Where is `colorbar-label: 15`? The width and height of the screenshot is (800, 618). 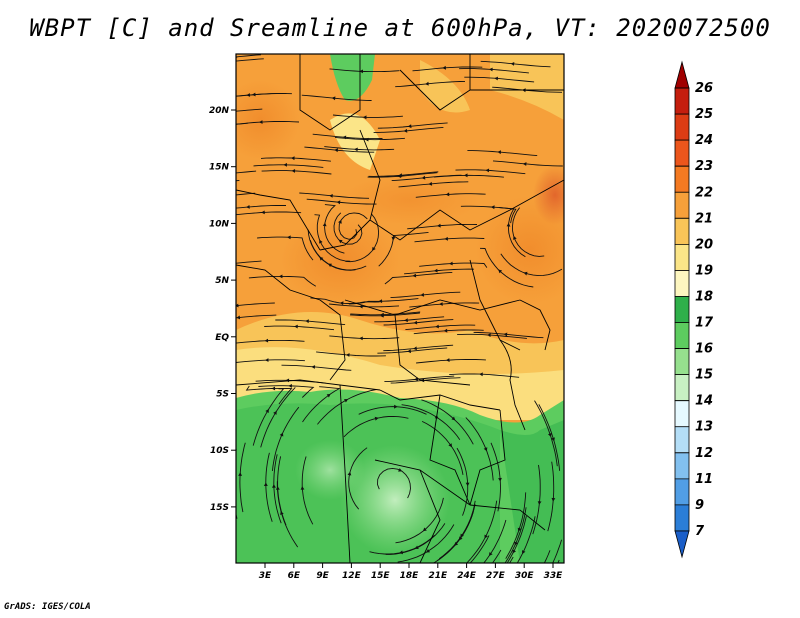
colorbar-label: 15 is located at coordinates (704, 375).